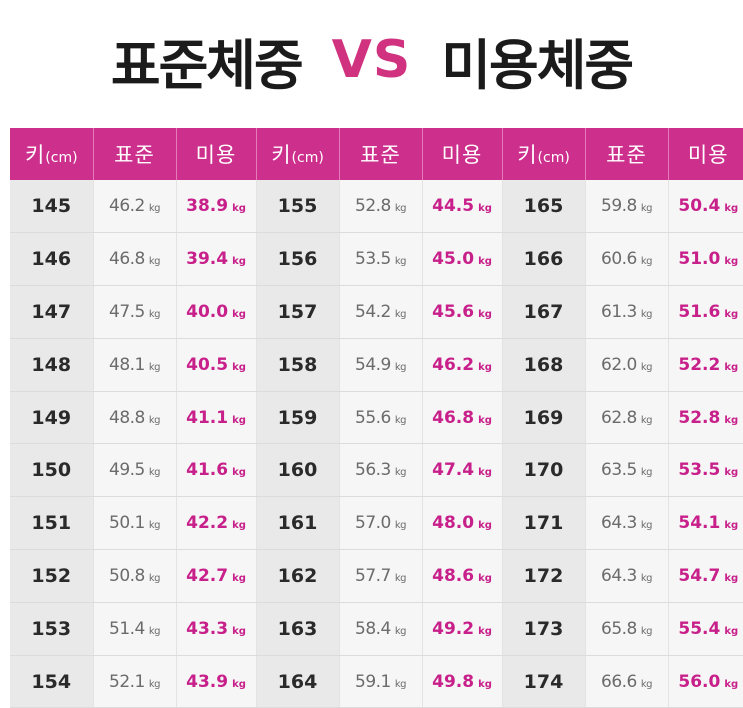  What do you see at coordinates (298, 681) in the screenshot?
I see `height-cell: 164` at bounding box center [298, 681].